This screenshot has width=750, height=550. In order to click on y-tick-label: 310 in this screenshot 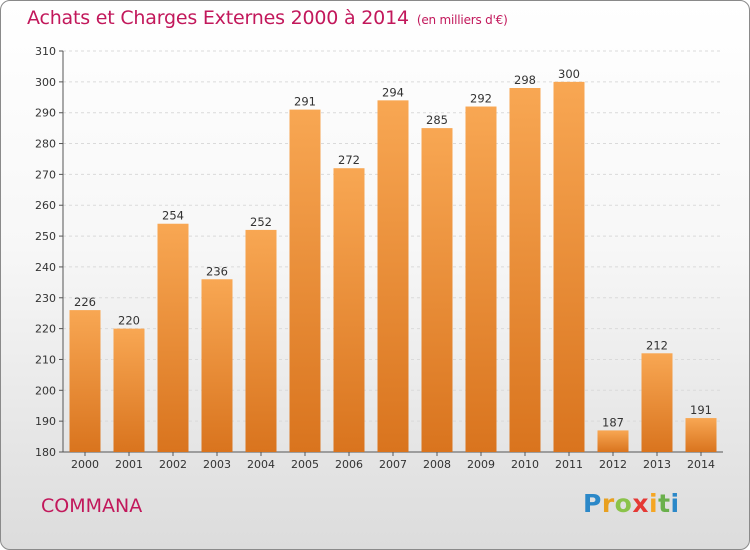, I will do `click(45, 51)`.